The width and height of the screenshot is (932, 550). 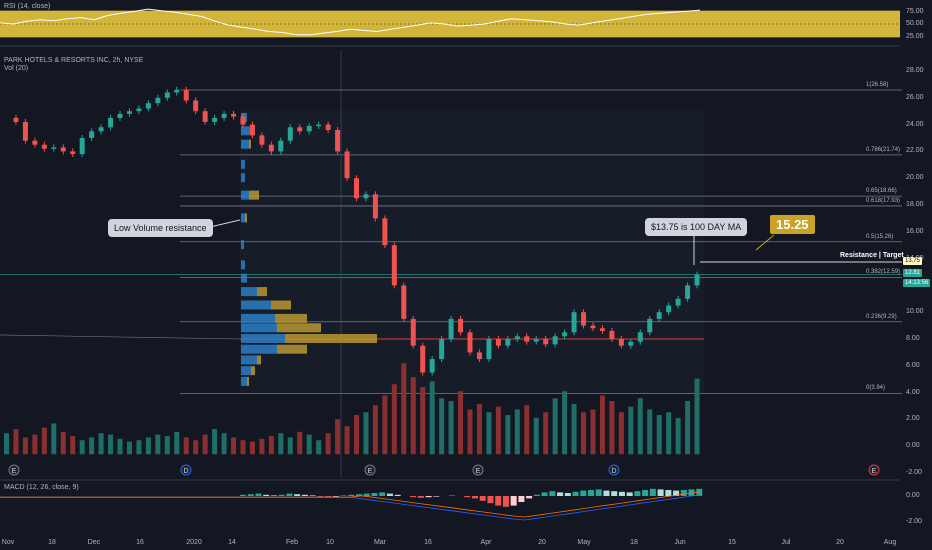 I want to click on x-tick-label: 2020, so click(x=194, y=542).